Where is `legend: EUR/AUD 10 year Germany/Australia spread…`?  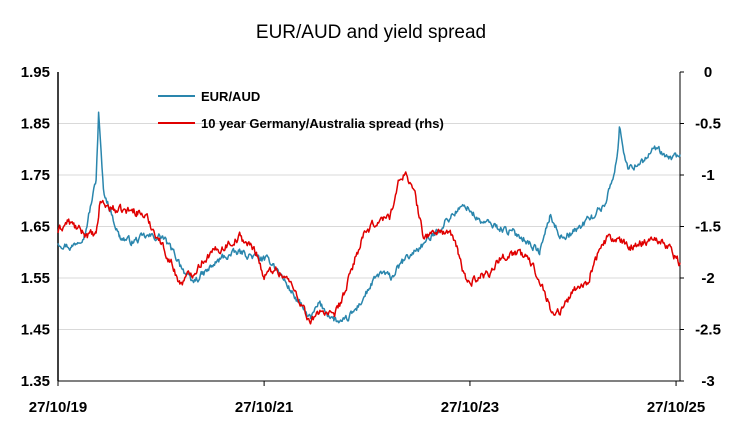 legend: EUR/AUD 10 year Germany/Australia spread… is located at coordinates (301, 110).